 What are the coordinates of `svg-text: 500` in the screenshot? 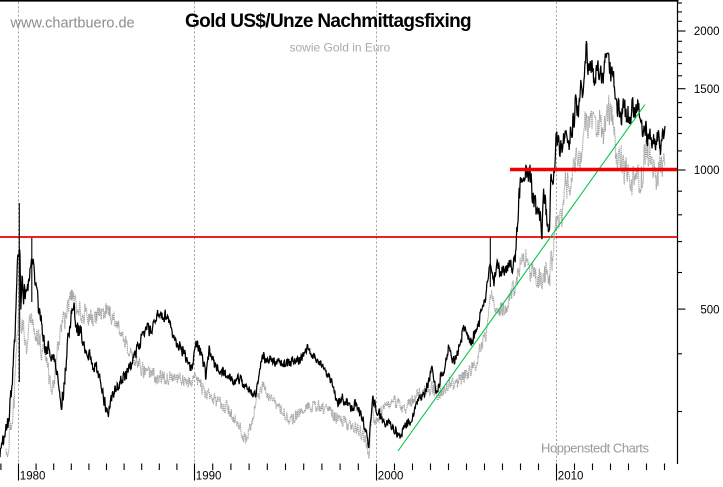 It's located at (709, 310).